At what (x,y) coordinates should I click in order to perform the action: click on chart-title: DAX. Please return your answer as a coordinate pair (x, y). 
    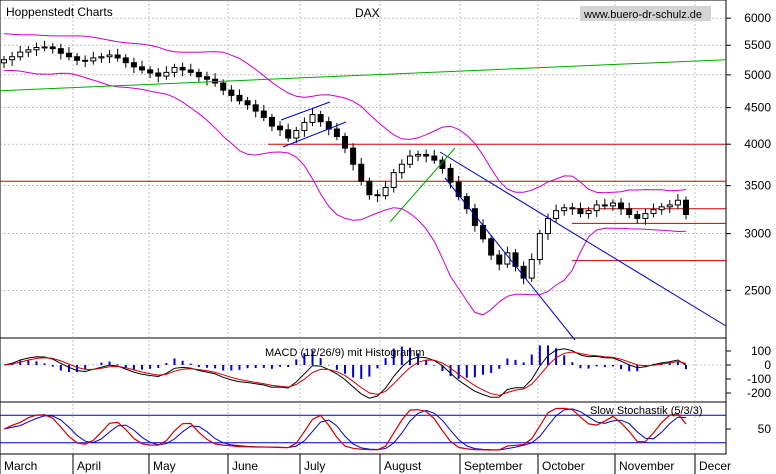
    Looking at the image, I should click on (367, 13).